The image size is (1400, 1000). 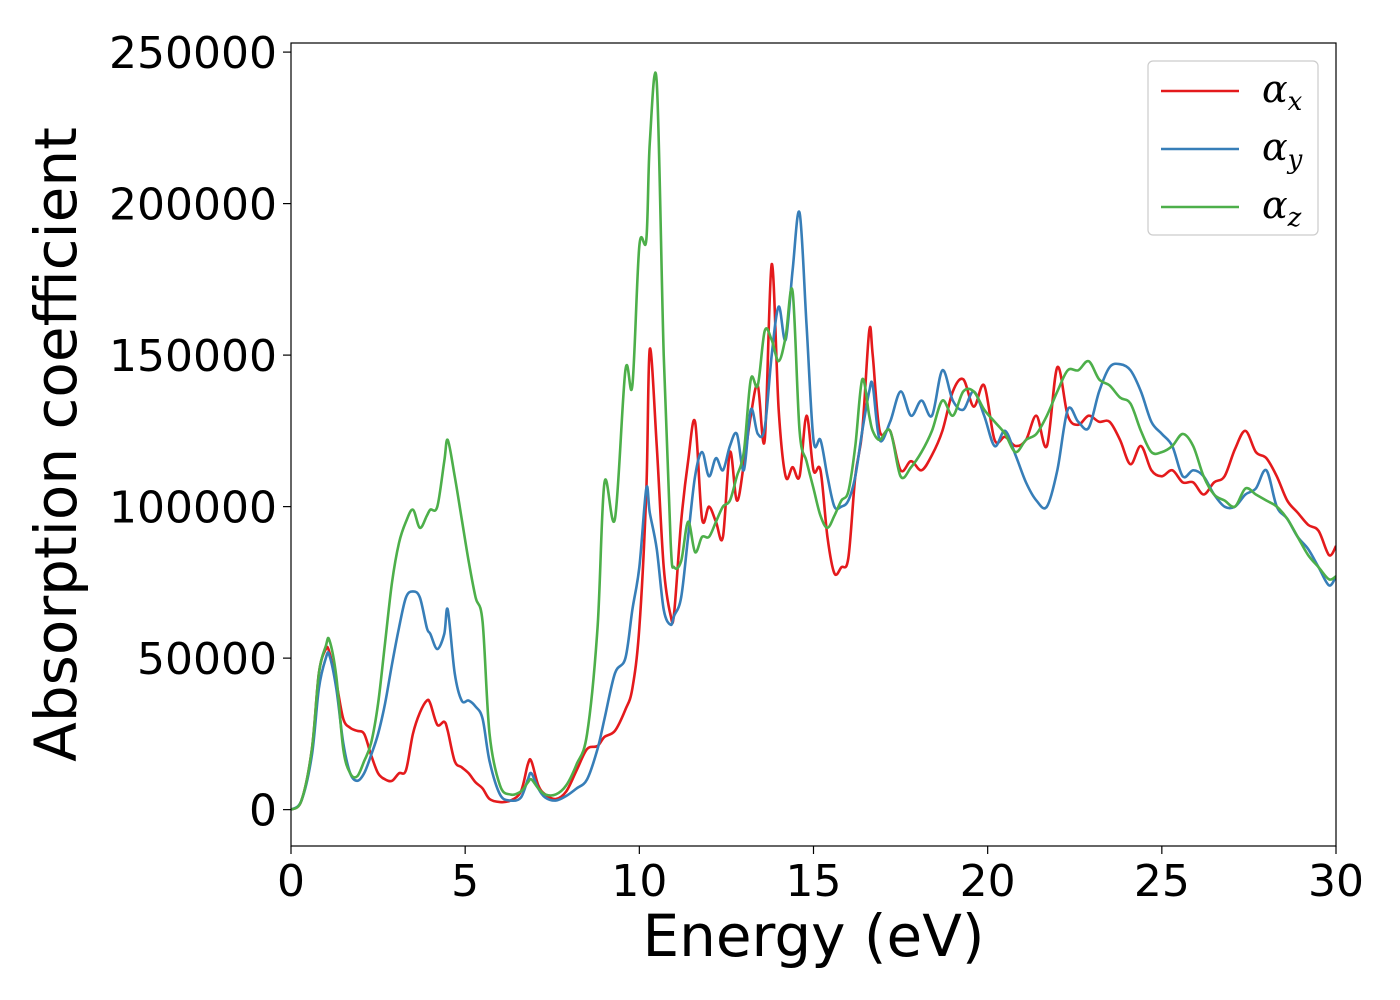 I want to click on y-axis-title: Absorption coefficient, so click(x=56, y=444).